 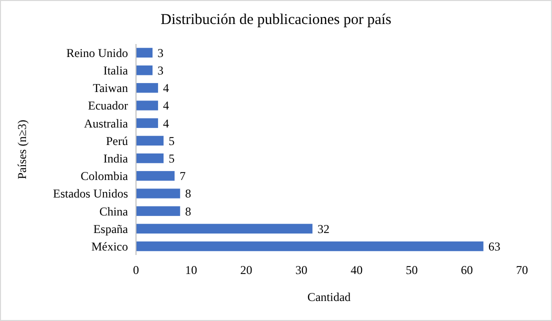 I want to click on x-tick-label: 70, so click(x=522, y=270).